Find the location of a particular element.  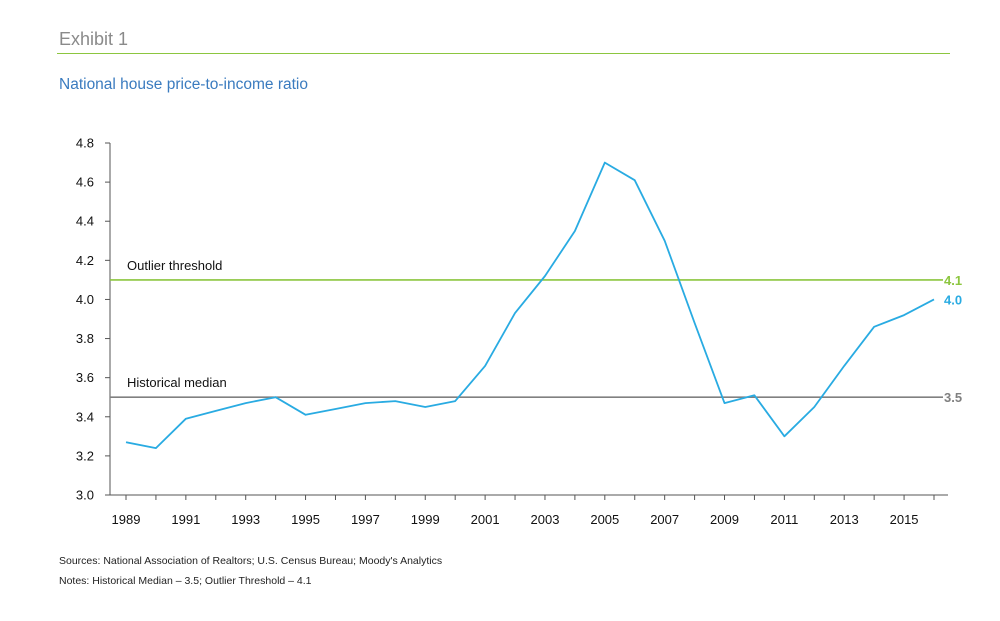

reference-value-label: 3.5 is located at coordinates (953, 397).